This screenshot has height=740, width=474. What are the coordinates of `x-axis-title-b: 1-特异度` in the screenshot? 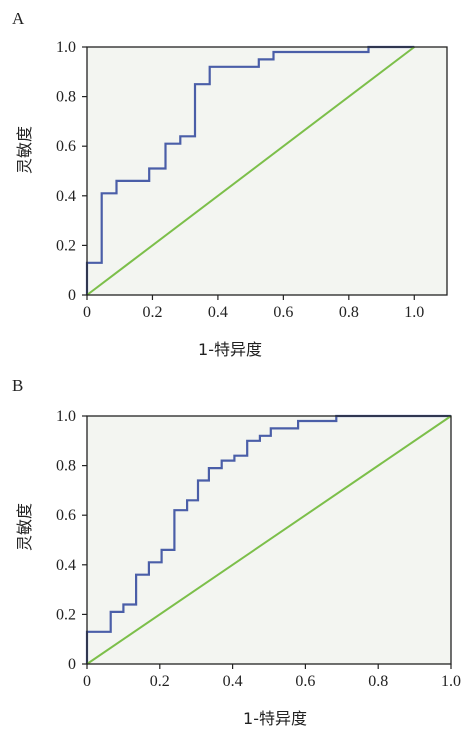 It's located at (275, 718).